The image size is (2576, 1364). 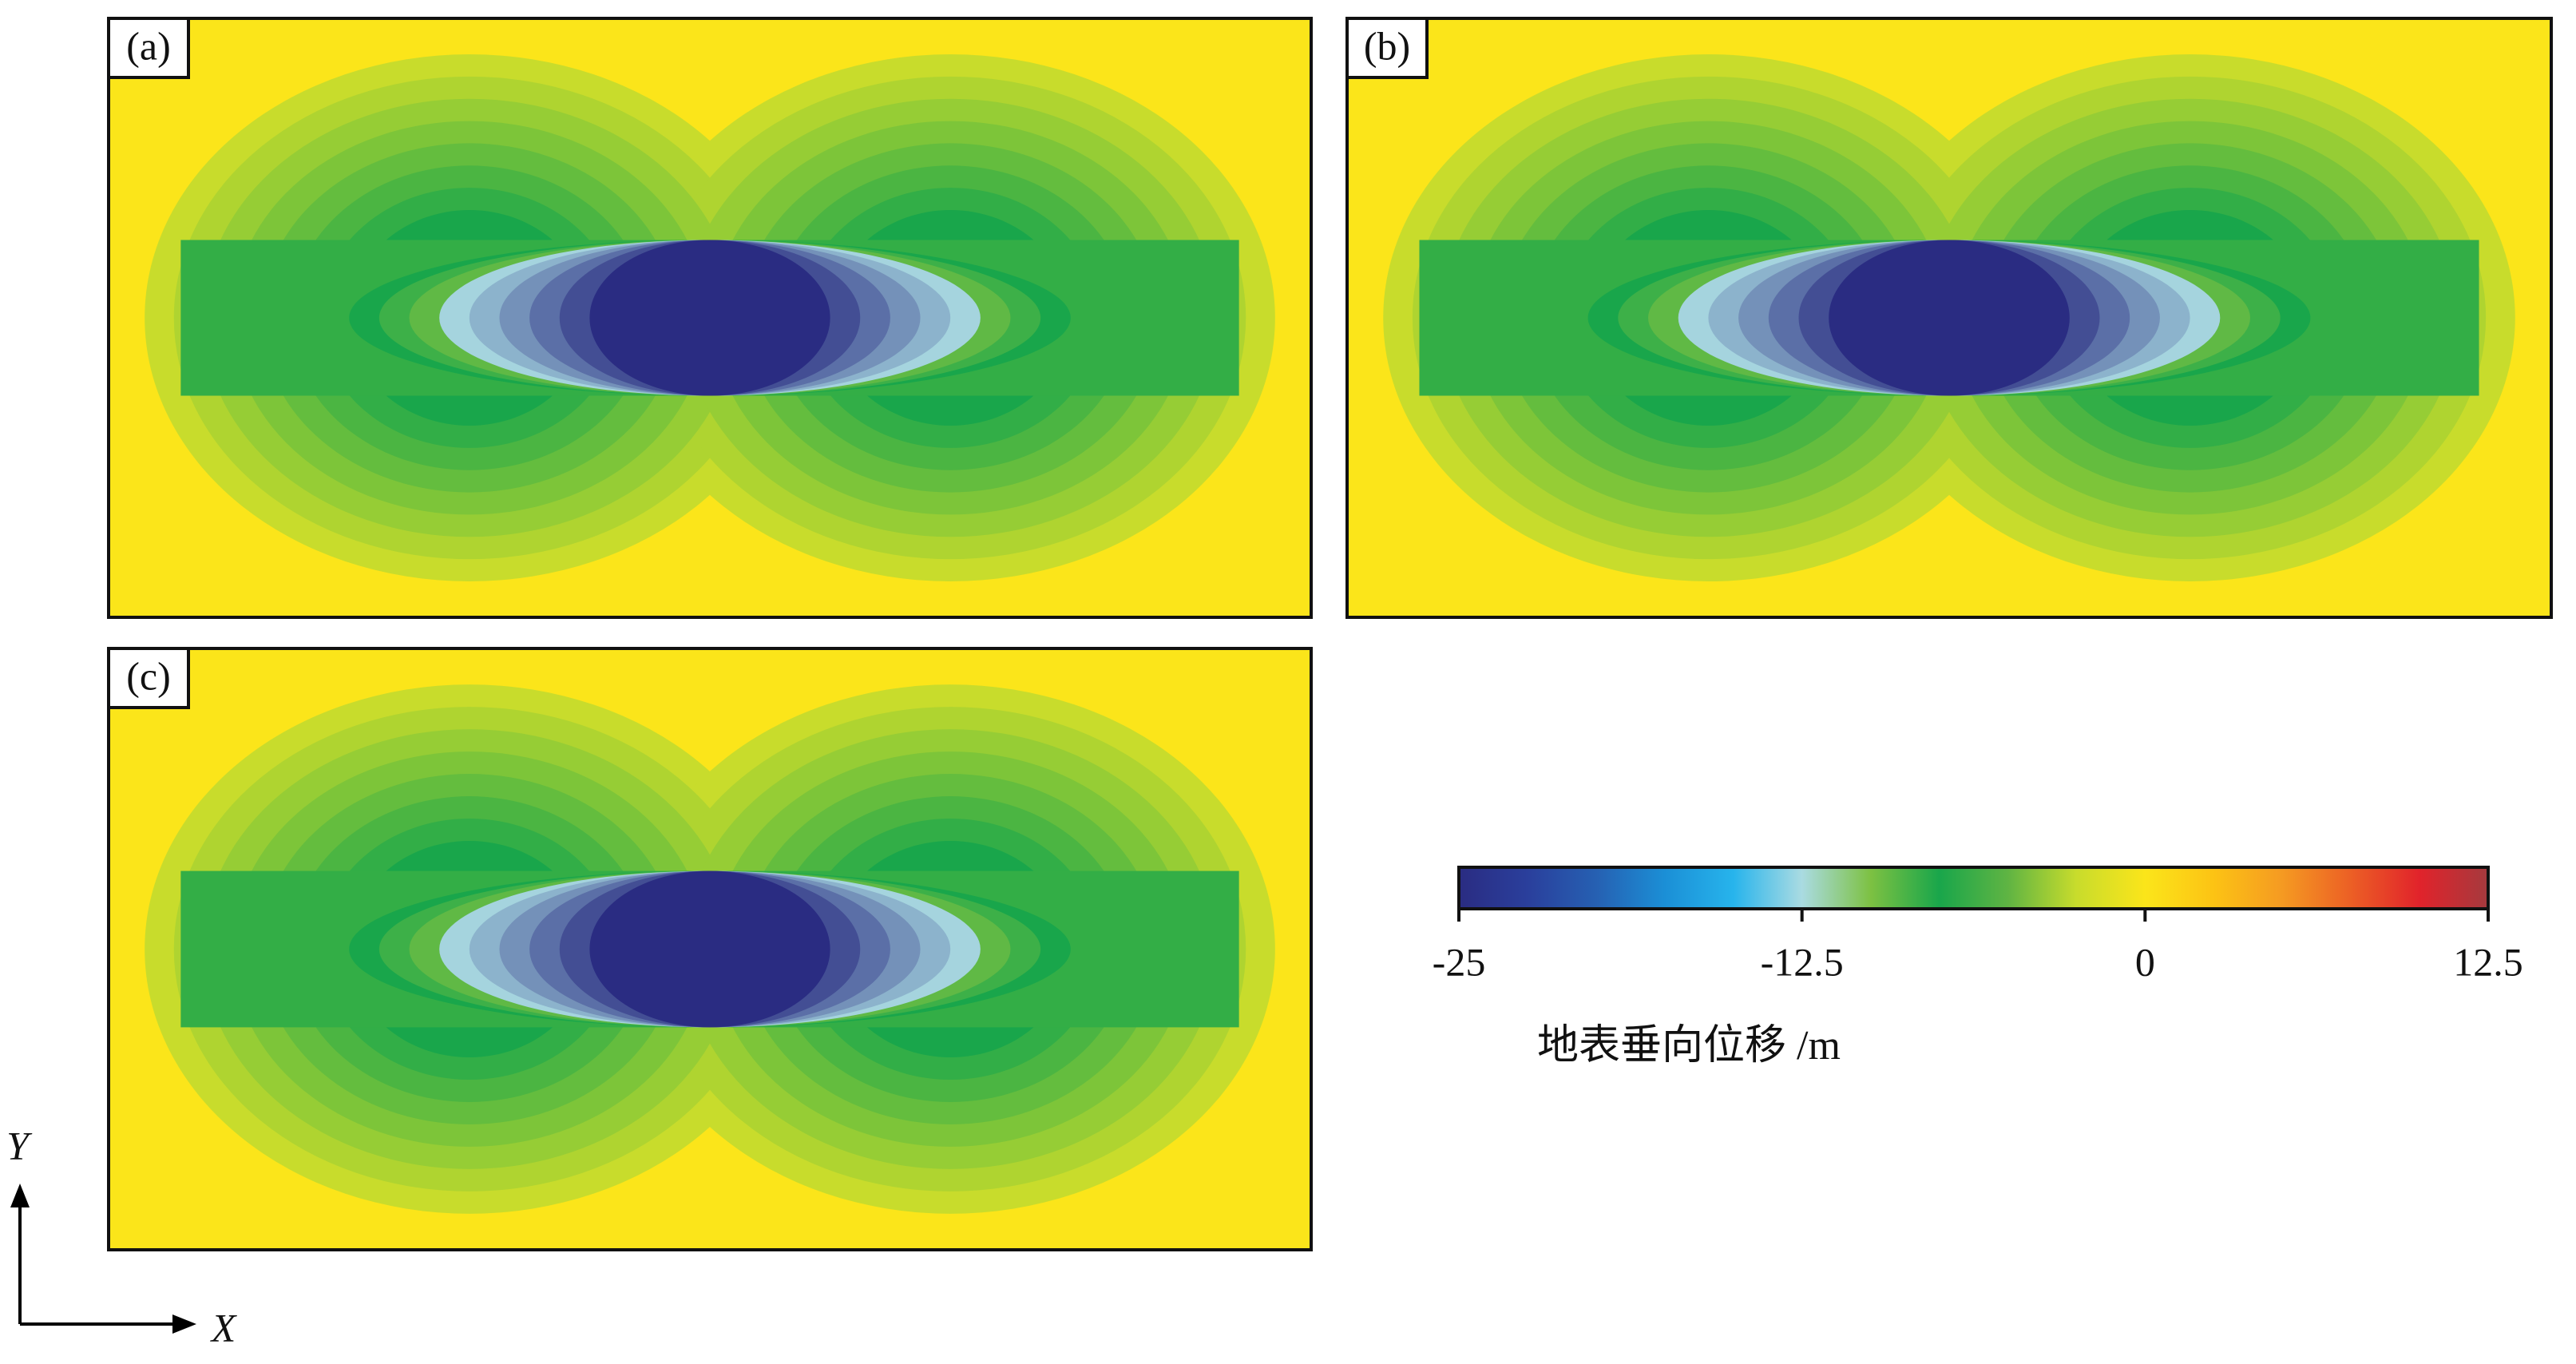 I want to click on x-axis-label: X, so click(x=224, y=1327).